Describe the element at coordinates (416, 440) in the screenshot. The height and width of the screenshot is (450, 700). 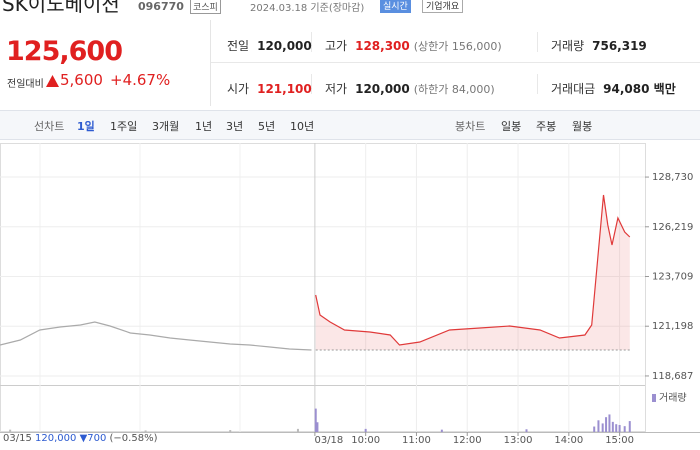
I see `x-tick-label: 11:00` at that location.